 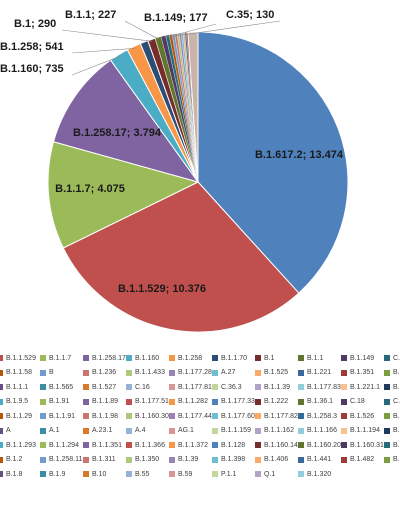 What do you see at coordinates (250, 15) in the screenshot?
I see `label-c-35: C.35; 130` at bounding box center [250, 15].